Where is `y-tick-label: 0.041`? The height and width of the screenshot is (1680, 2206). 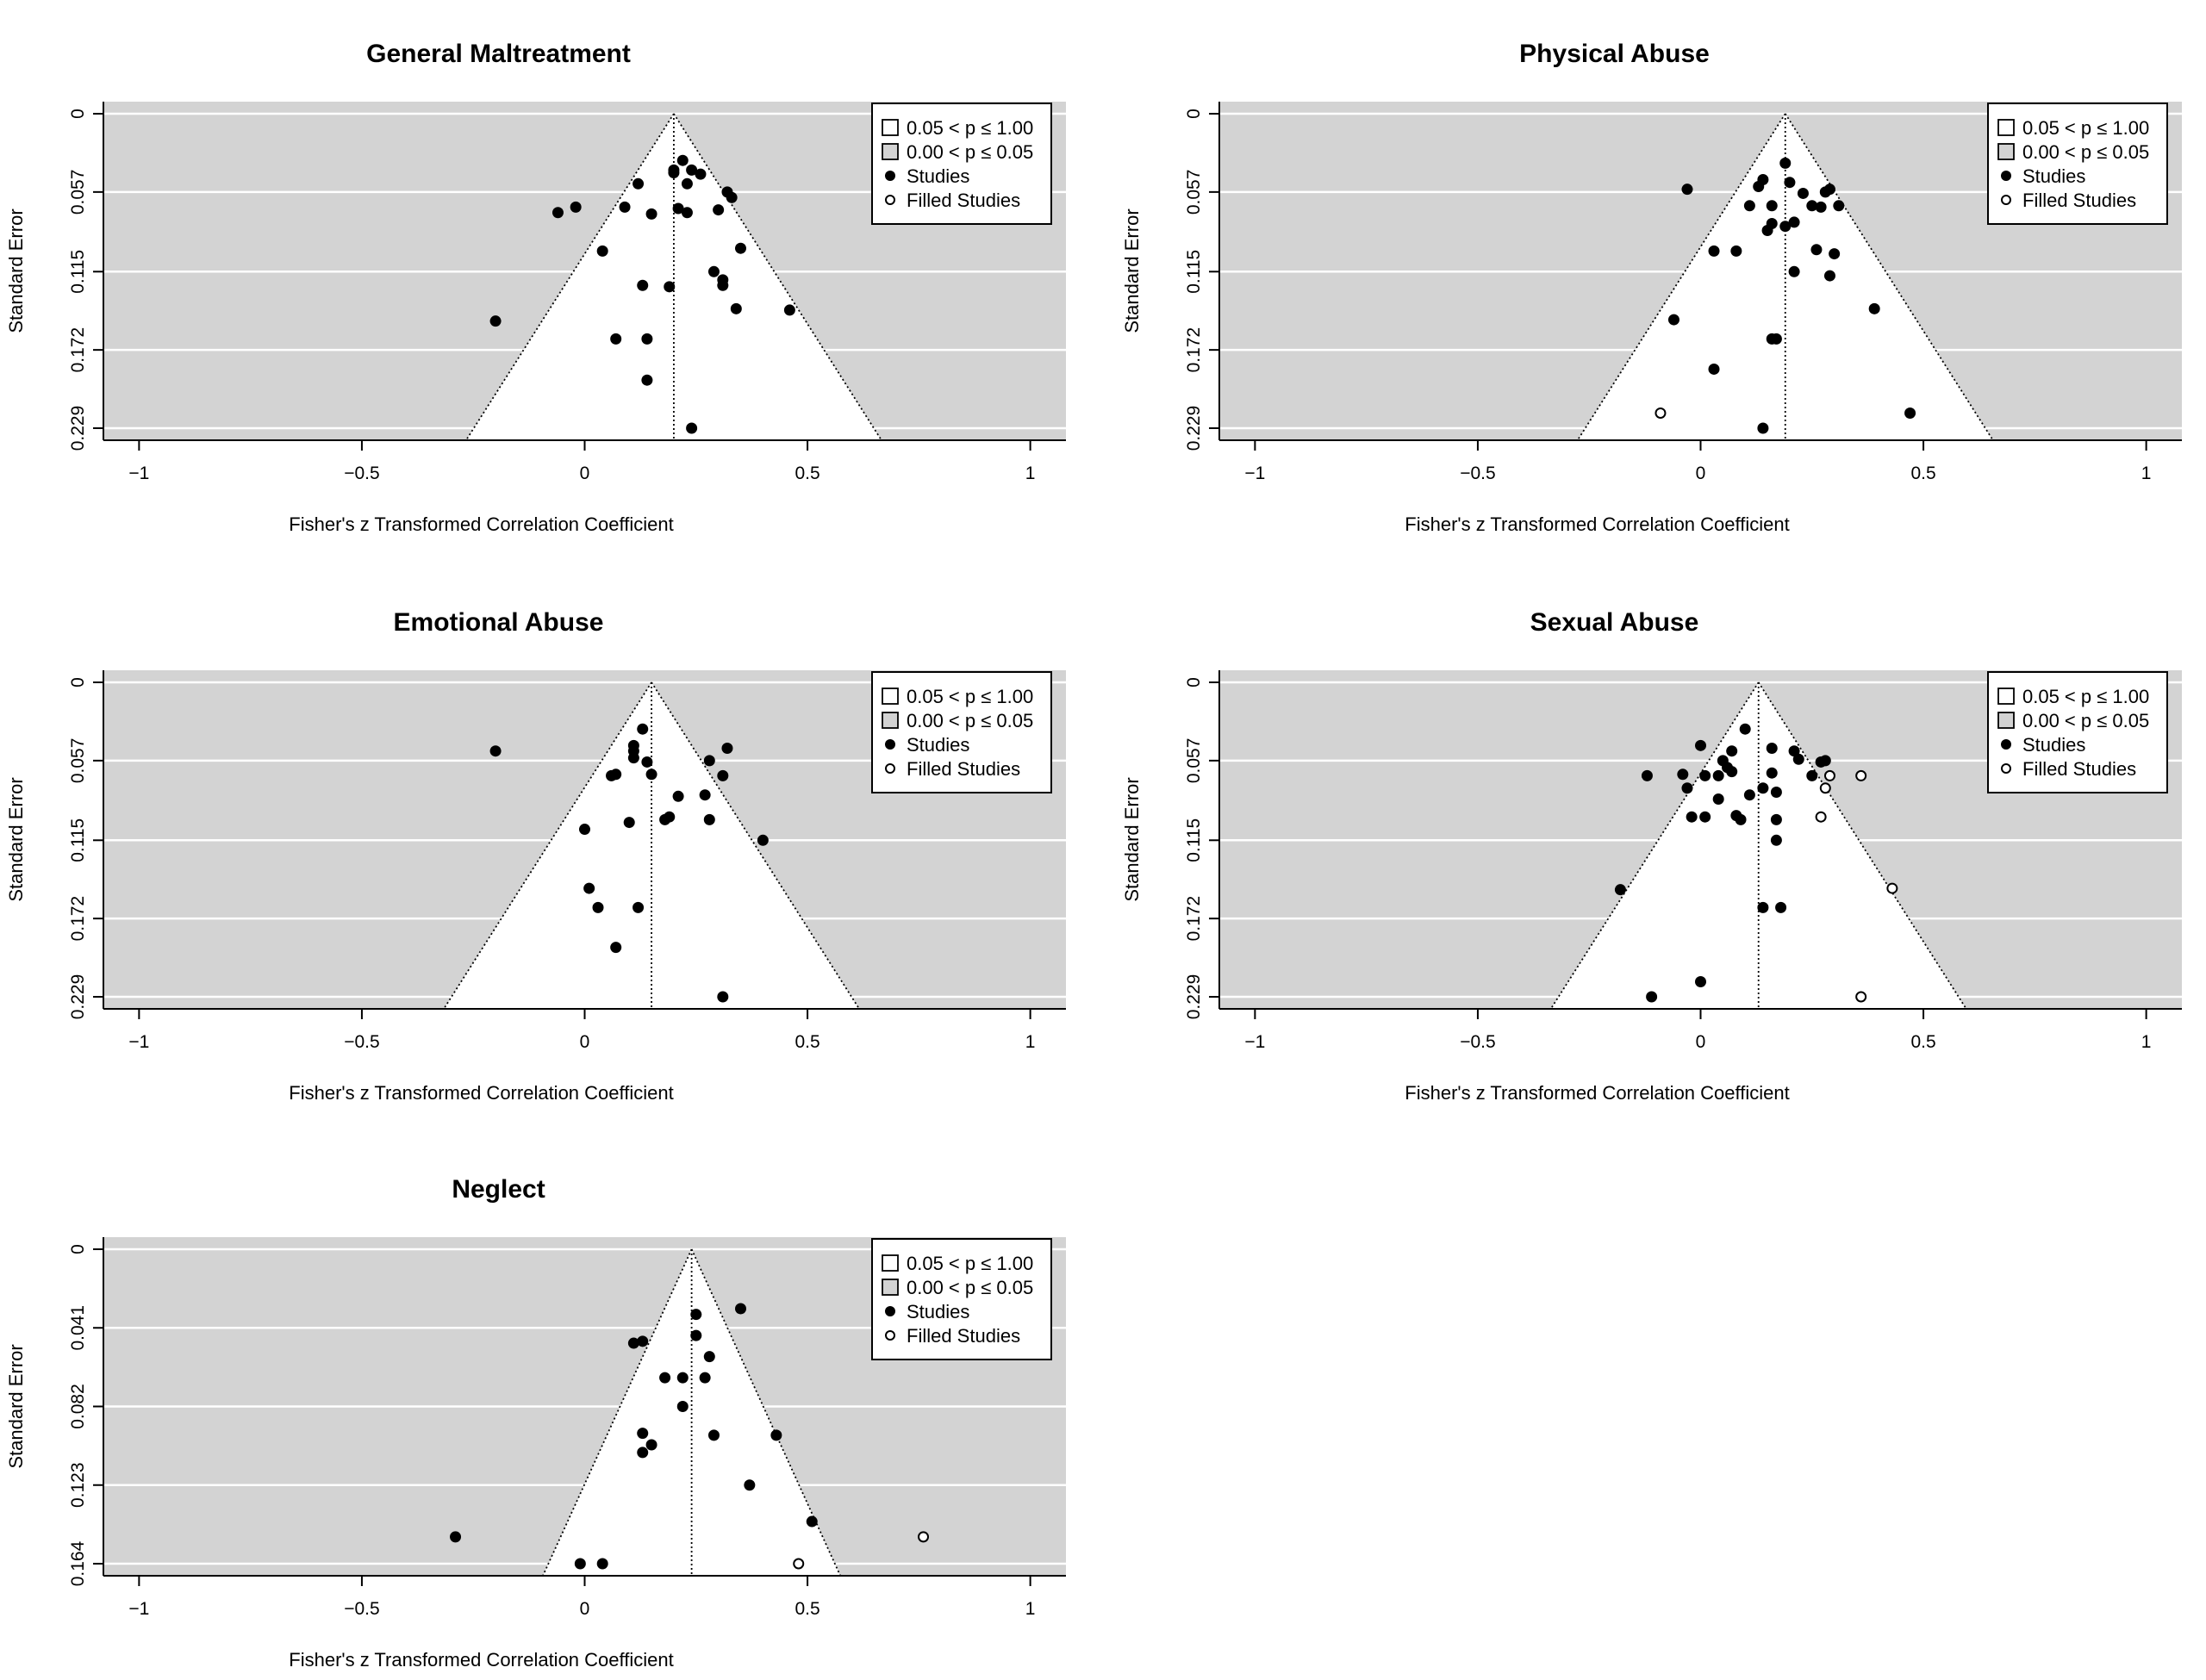 y-tick-label: 0.041 is located at coordinates (78, 1328).